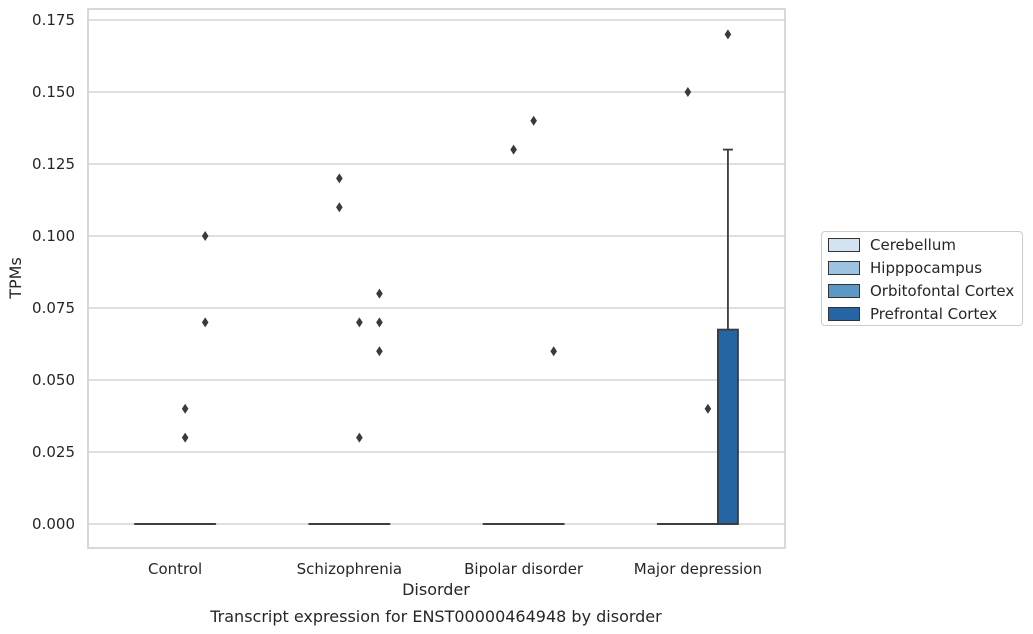 The image size is (1033, 634). Describe the element at coordinates (15, 278) in the screenshot. I see `y-axis-label: TPMs` at that location.